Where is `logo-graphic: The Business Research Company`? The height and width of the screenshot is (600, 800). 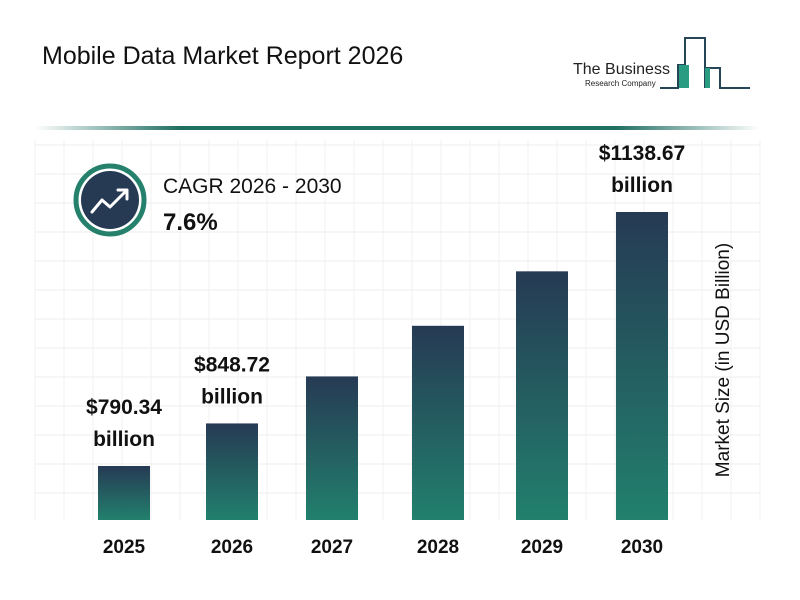
logo-graphic: The Business Research Company is located at coordinates (661, 63).